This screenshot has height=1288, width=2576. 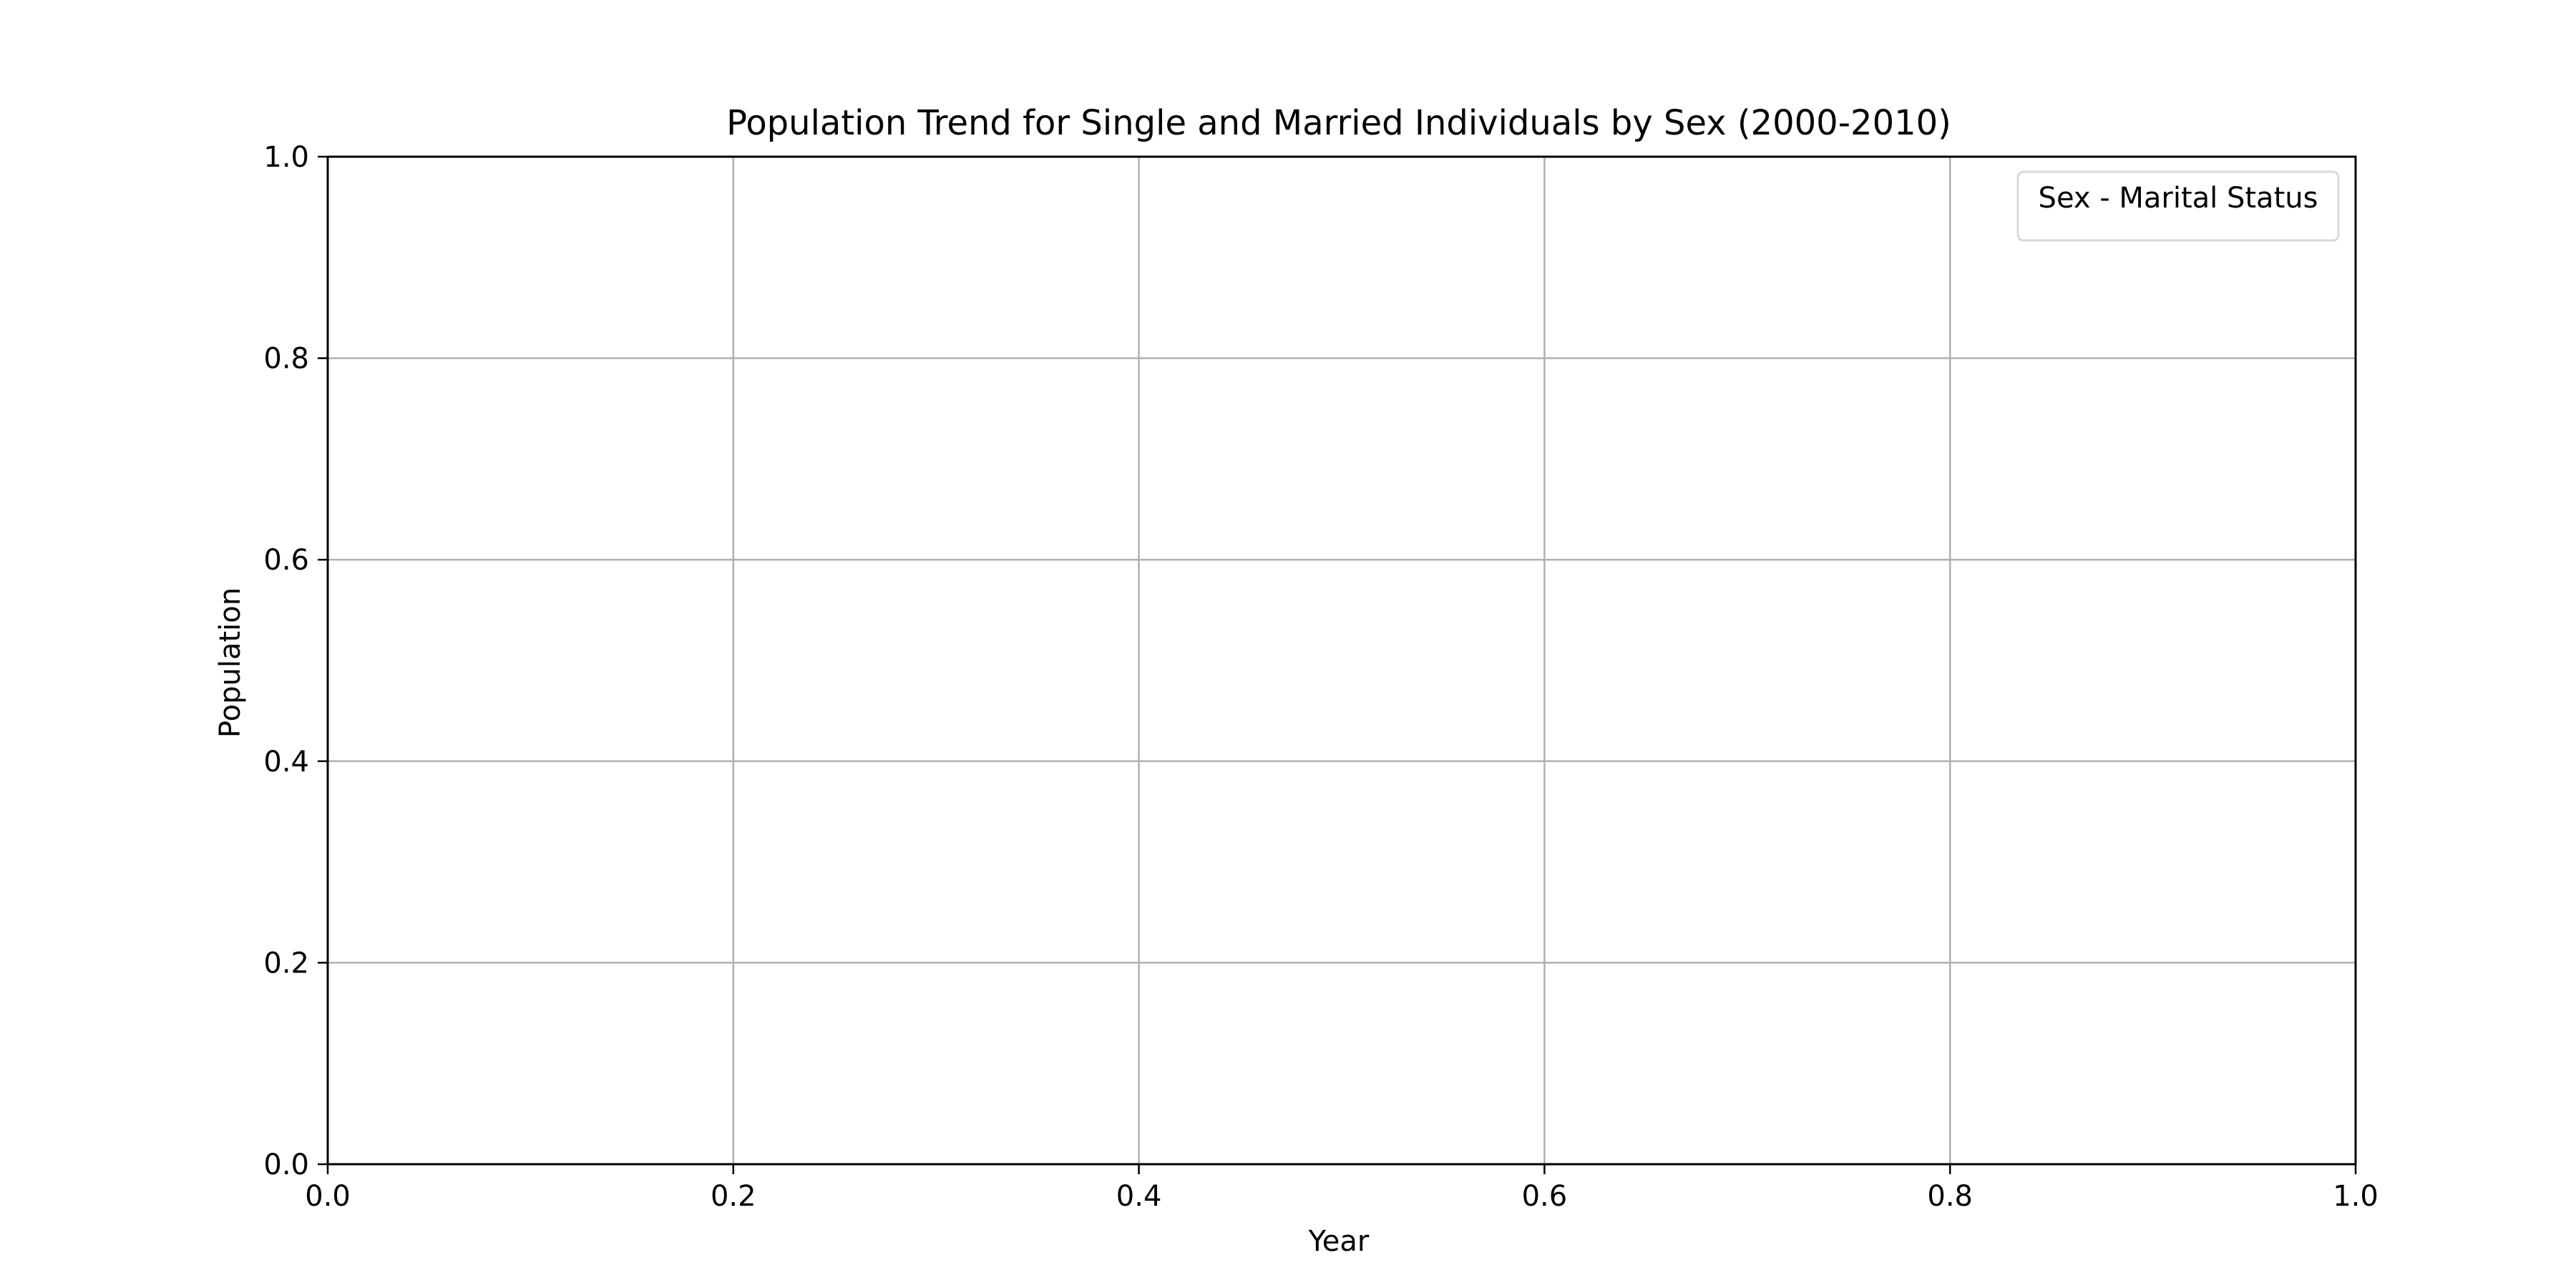 I want to click on x-axis-label: Year, so click(x=1339, y=1241).